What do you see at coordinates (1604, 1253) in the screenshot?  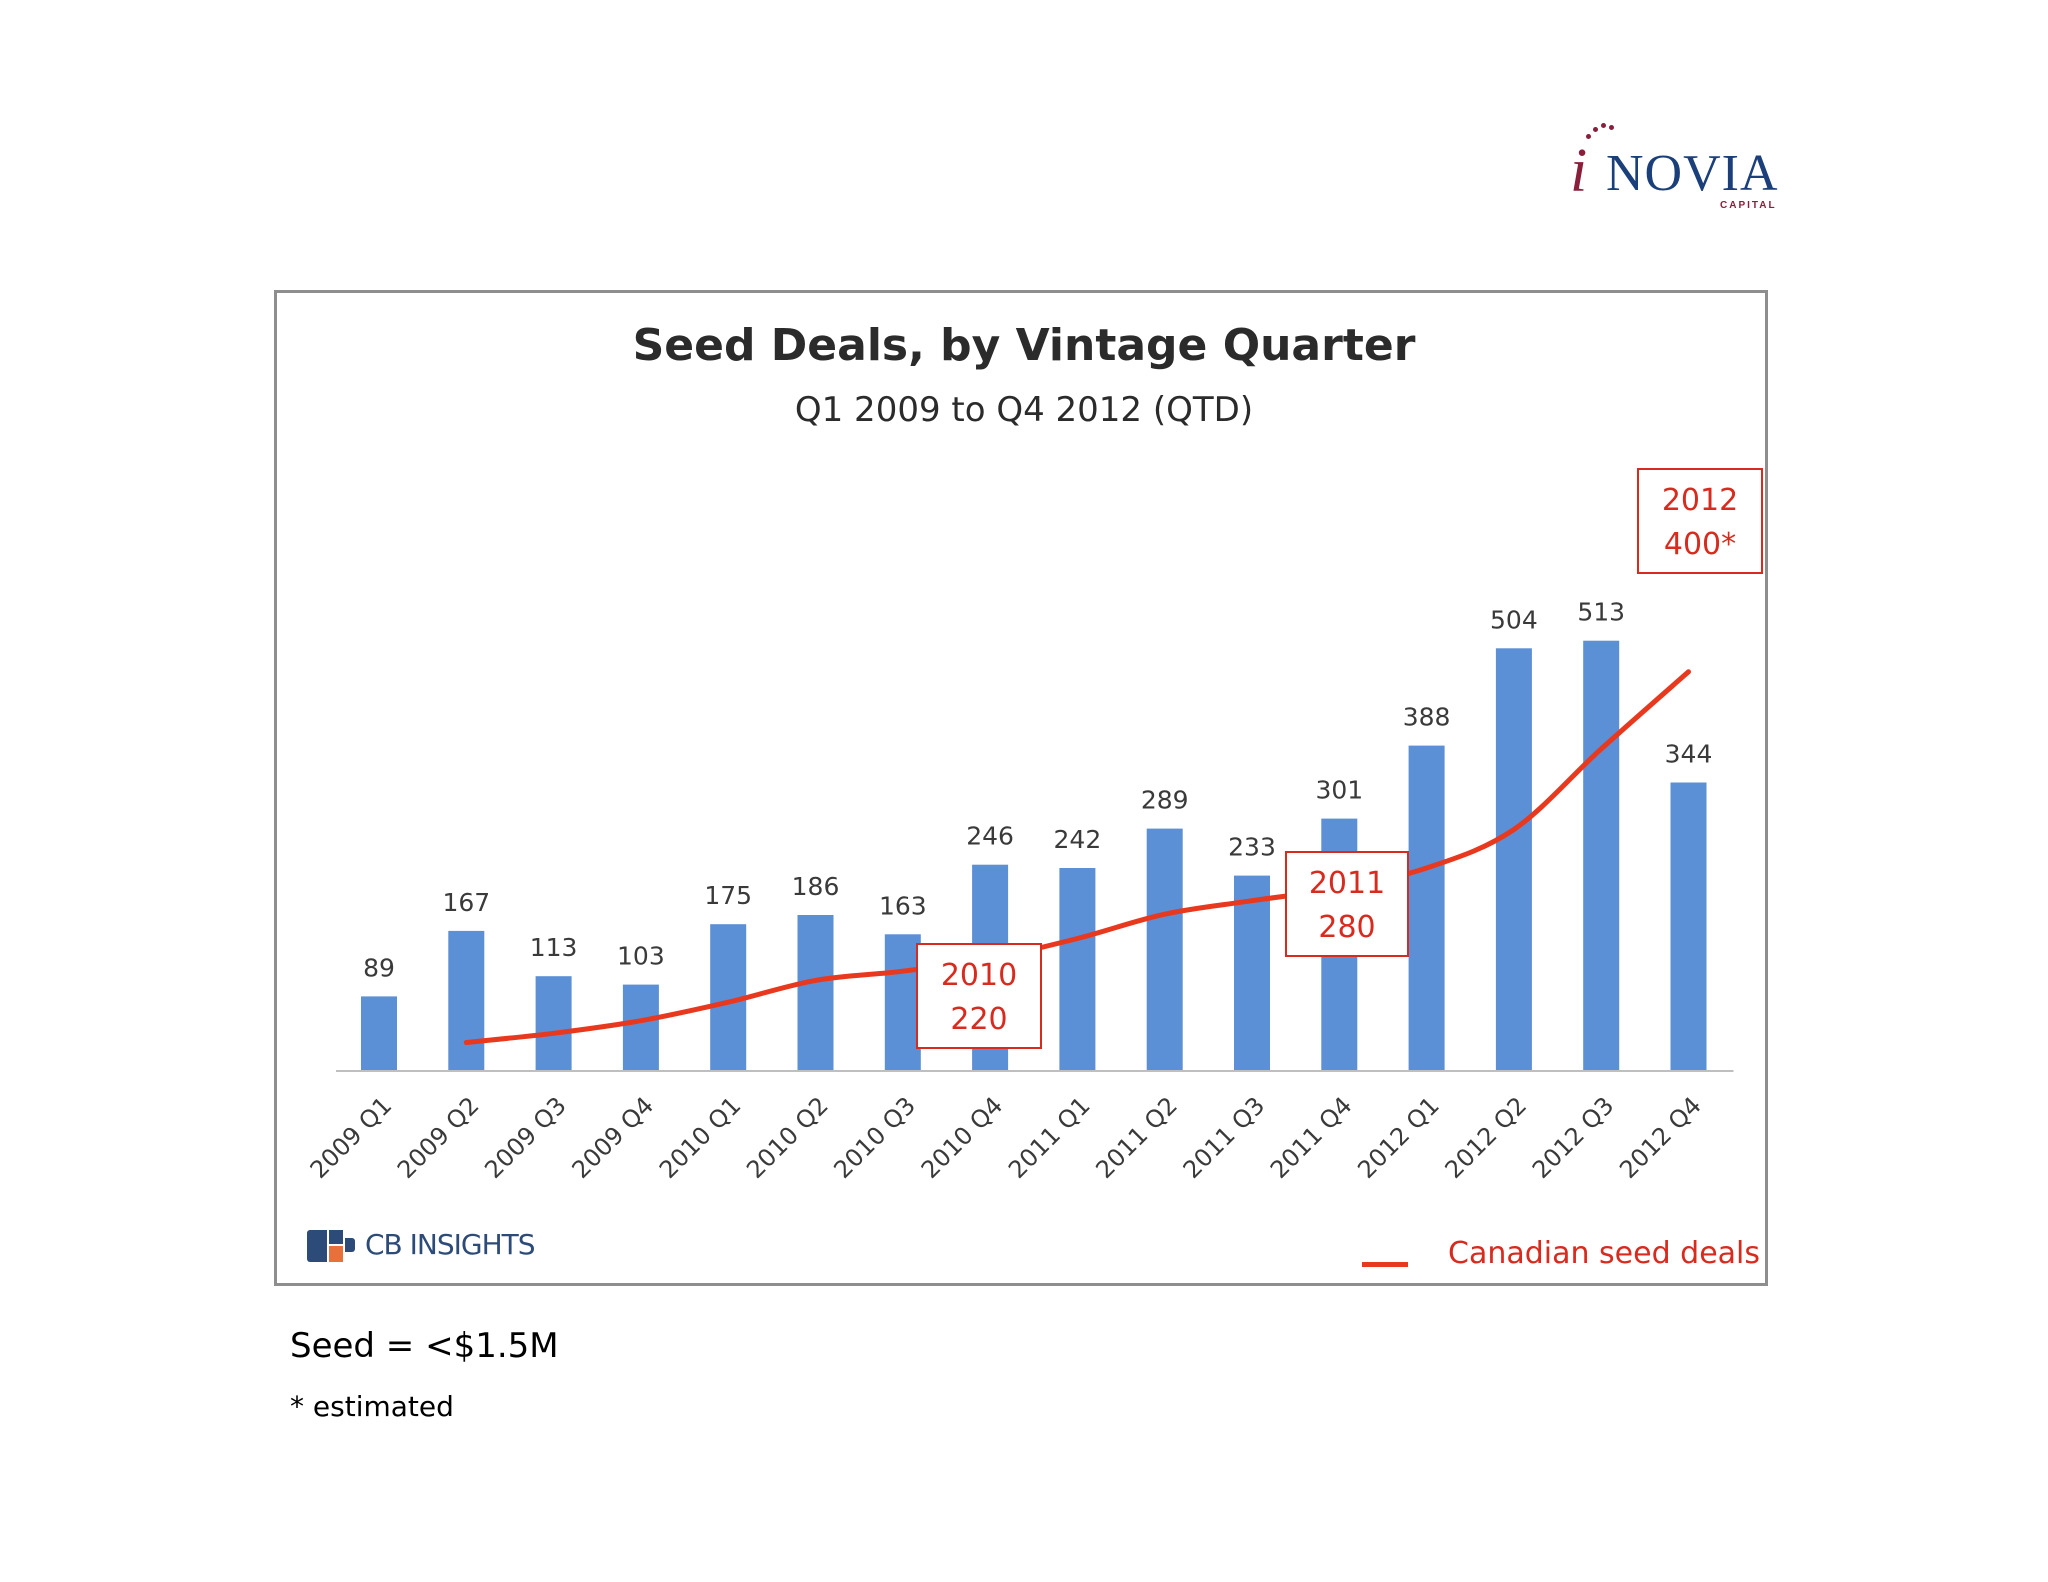 I see `legend-label: Canadian seed deals` at bounding box center [1604, 1253].